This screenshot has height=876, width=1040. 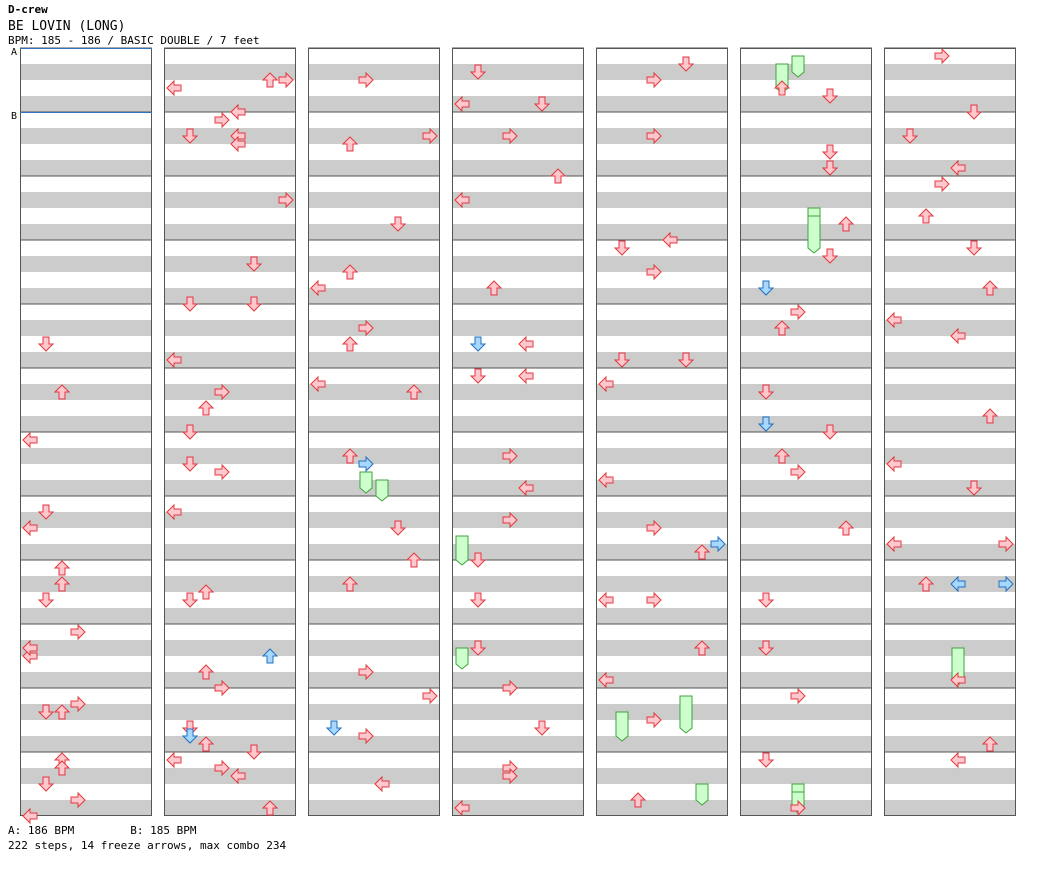 I want to click on song-title: BE LOVIN (LONG), so click(x=67, y=26).